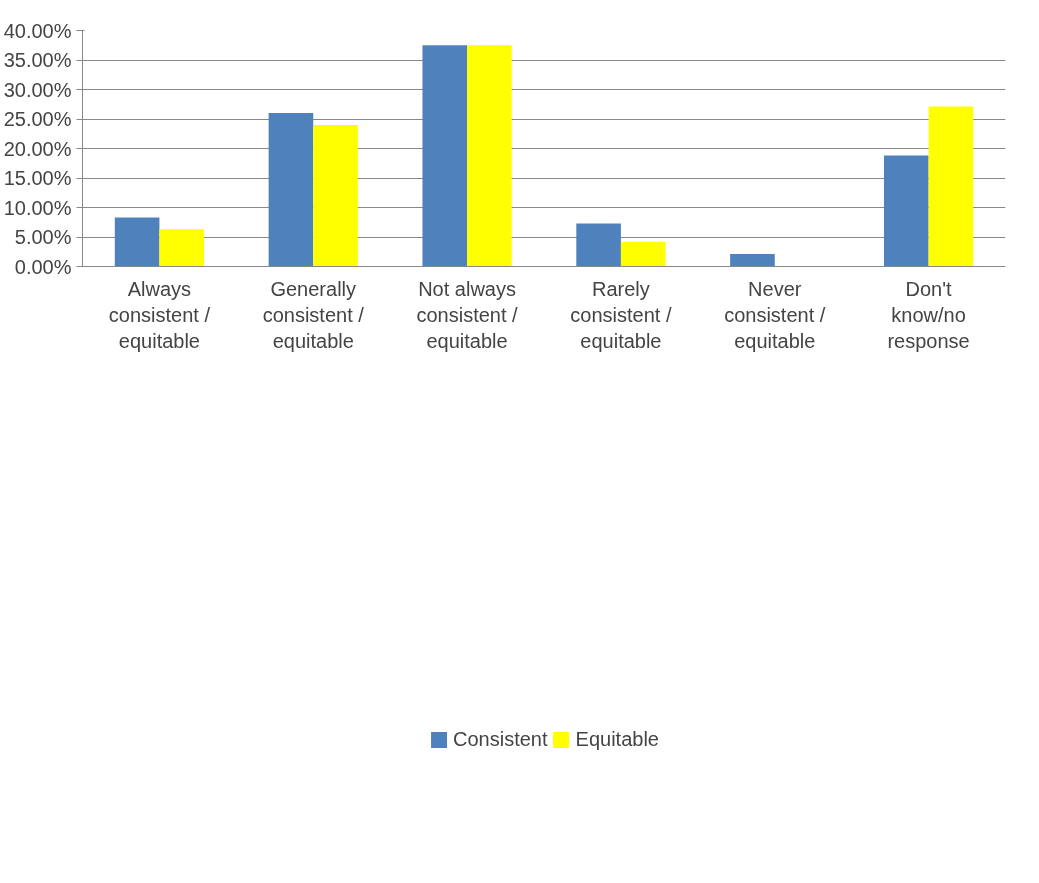 This screenshot has width=1039, height=883. I want to click on y-tick-label: 40.00%, so click(37, 30).